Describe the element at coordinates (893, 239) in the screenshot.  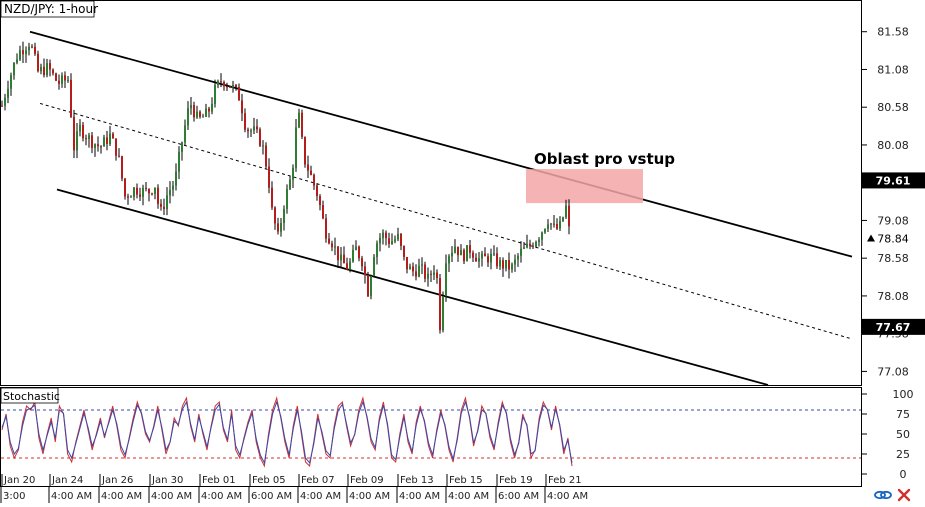
I see `price-label: 78.84` at that location.